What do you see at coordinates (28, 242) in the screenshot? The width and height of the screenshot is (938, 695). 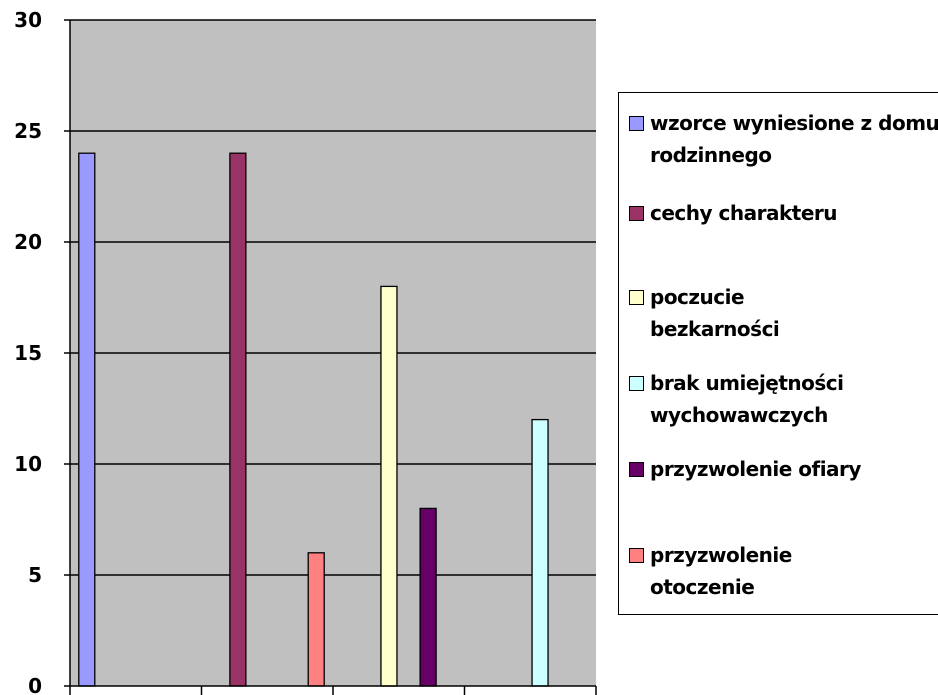 I see `y-tick-label: 20` at bounding box center [28, 242].